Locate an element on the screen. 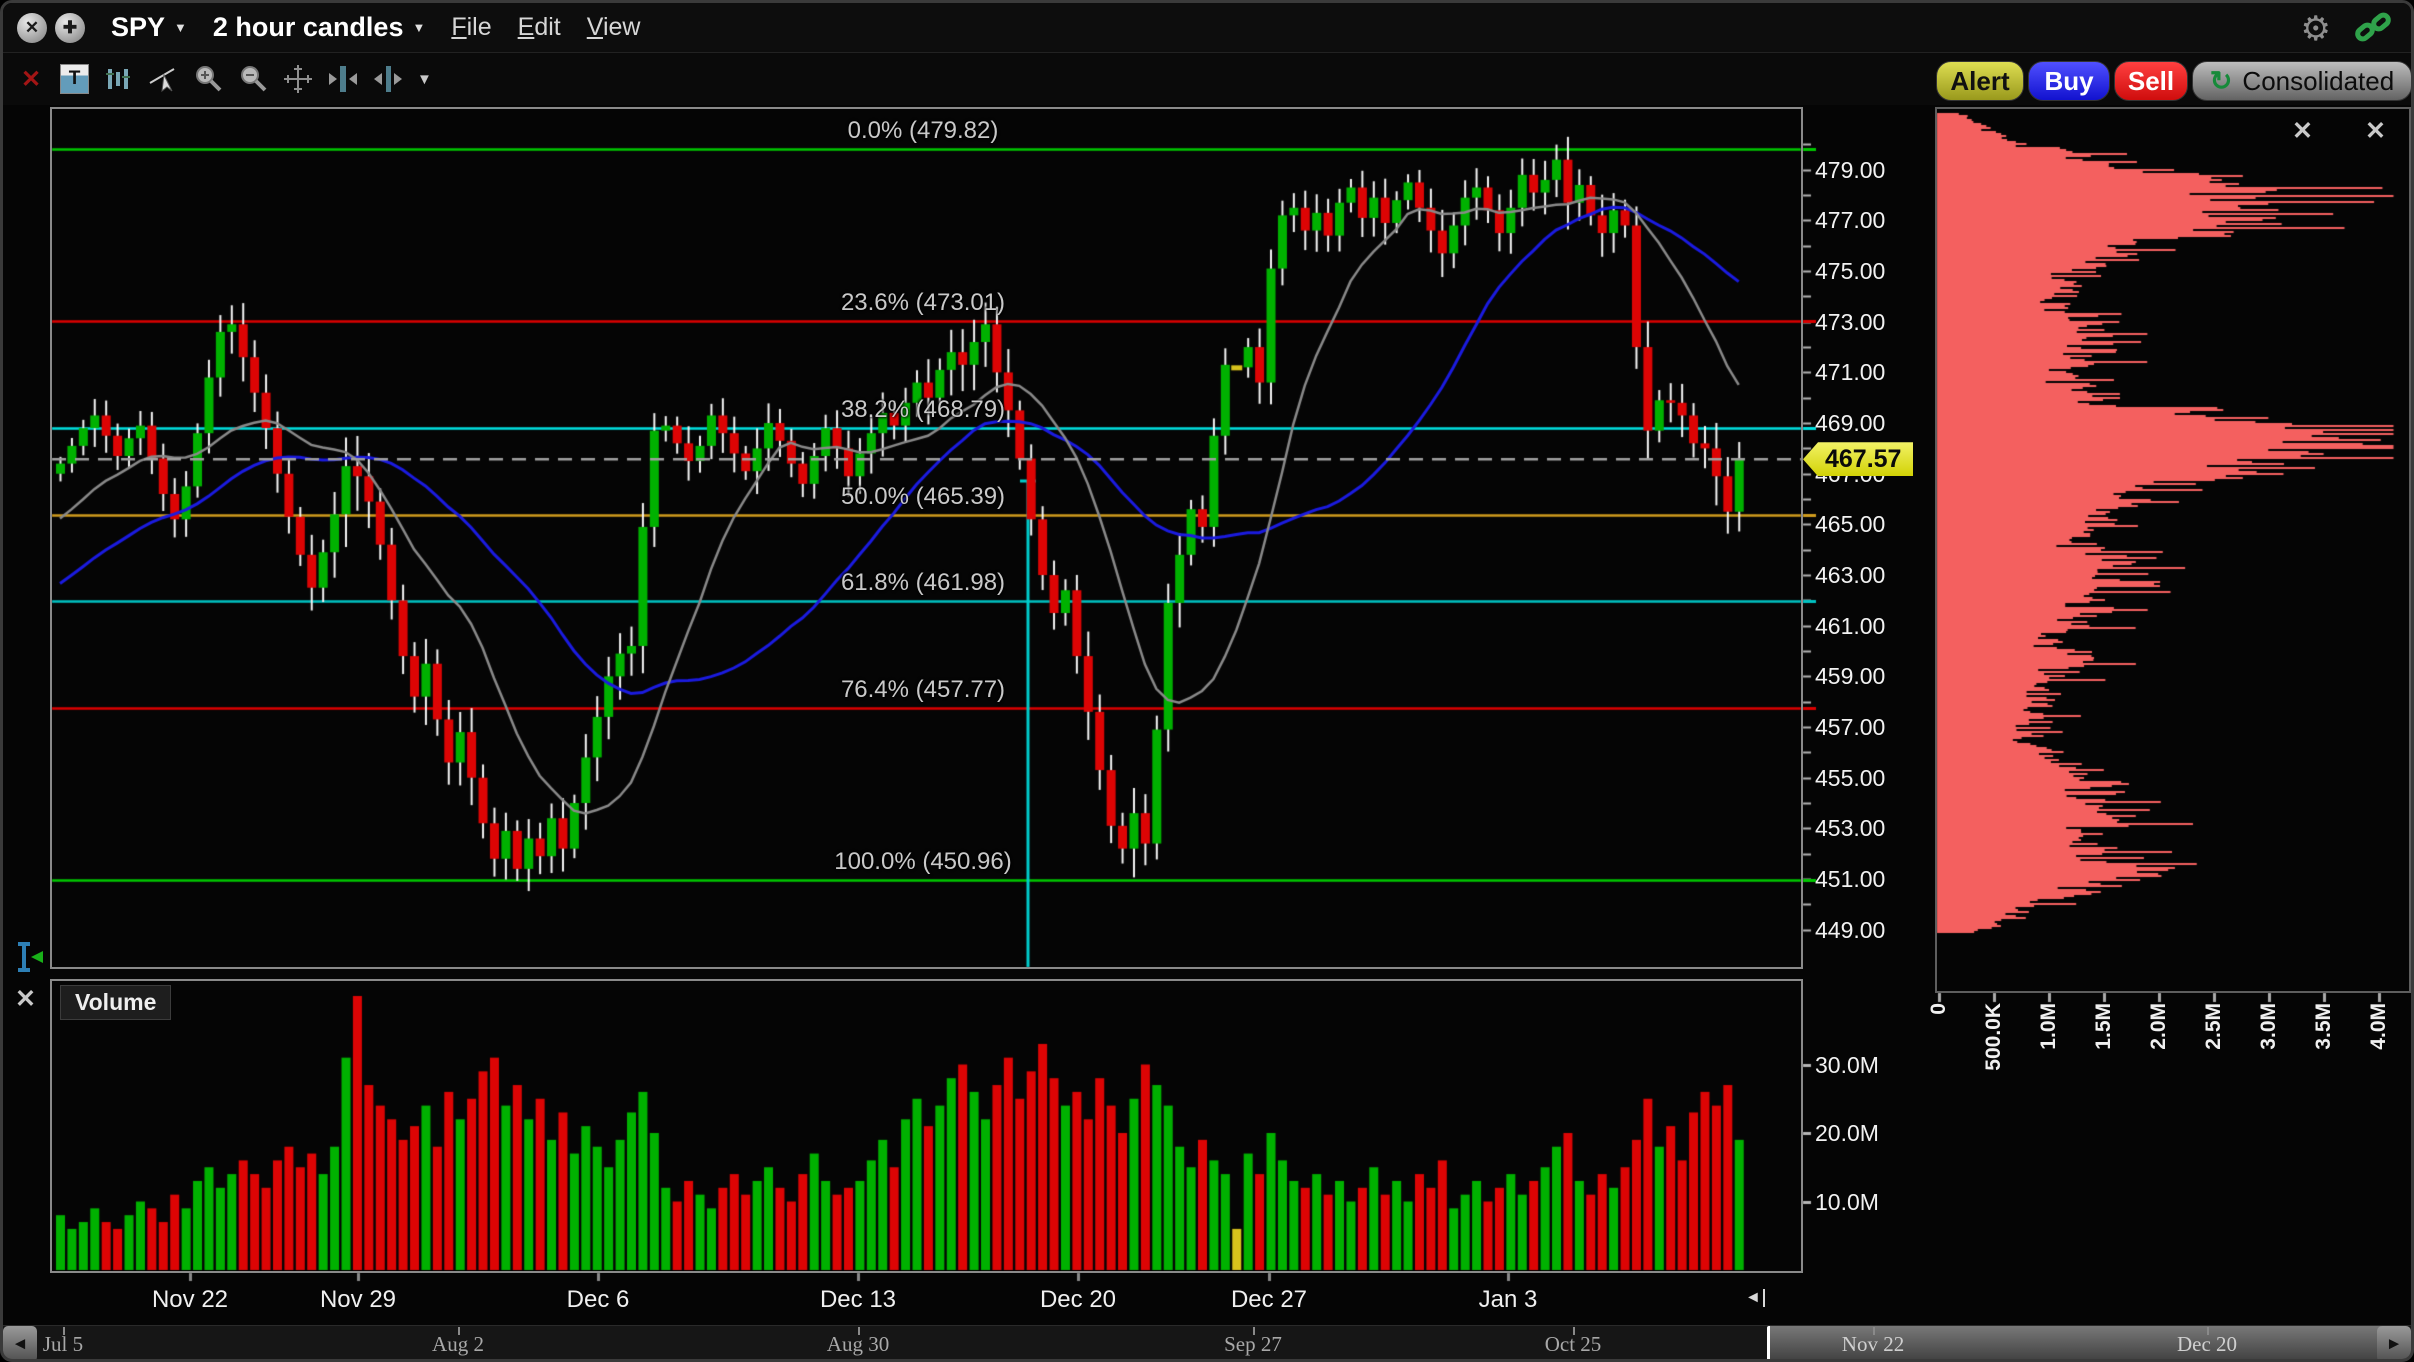  profile-close-icon-2: ✕ is located at coordinates (2375, 131).